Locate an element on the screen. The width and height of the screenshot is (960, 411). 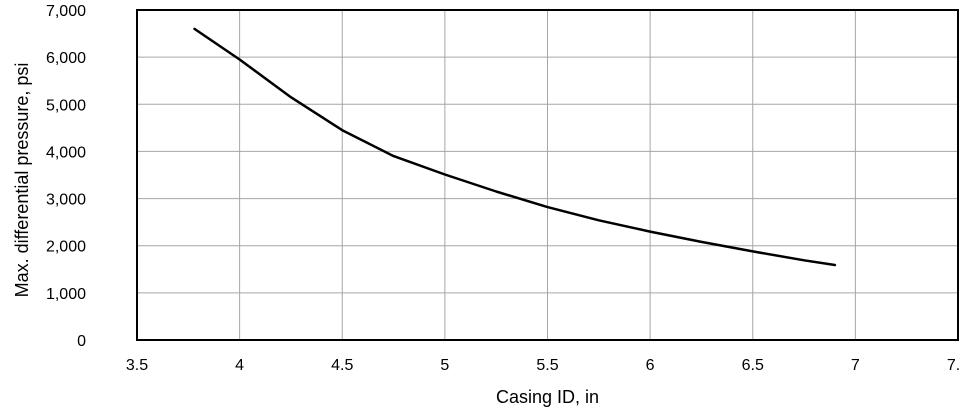
x-tick-label: 7.5 is located at coordinates (953, 365).